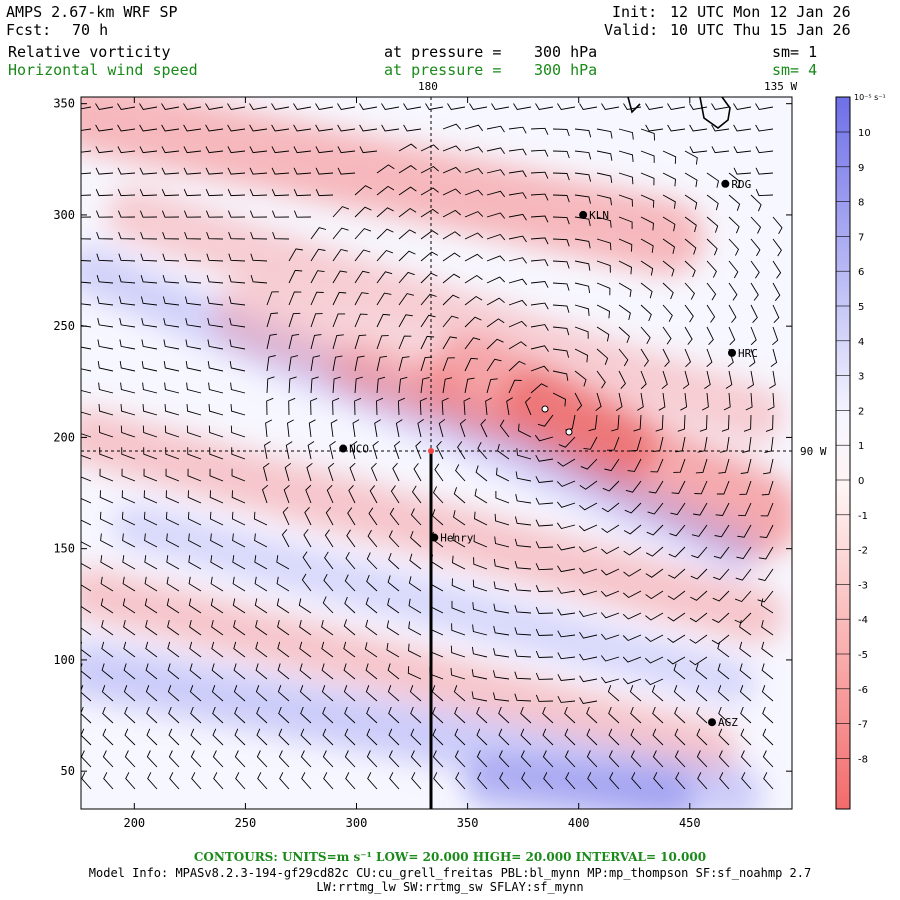 This screenshot has height=900, width=900. I want to click on svg-text: NCO, so click(359, 449).